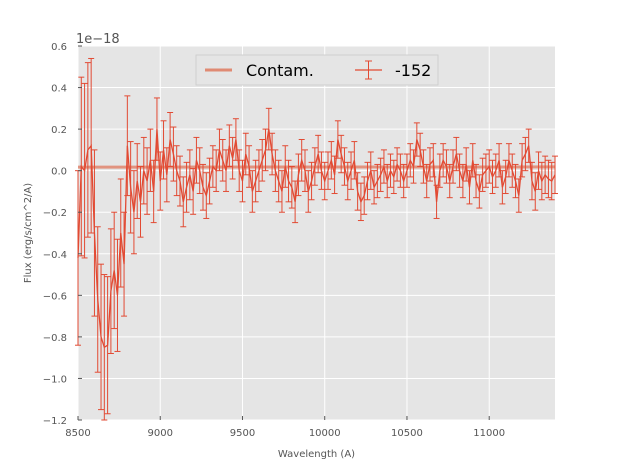 This screenshot has width=617, height=467. Describe the element at coordinates (55, 421) in the screenshot. I see `y-tick-label-0: −1.2` at that location.